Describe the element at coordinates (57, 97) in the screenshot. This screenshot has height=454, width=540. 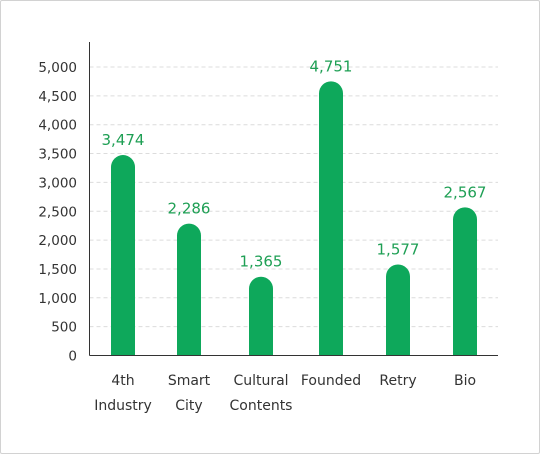
I see `y-tick-label: 4,500` at that location.